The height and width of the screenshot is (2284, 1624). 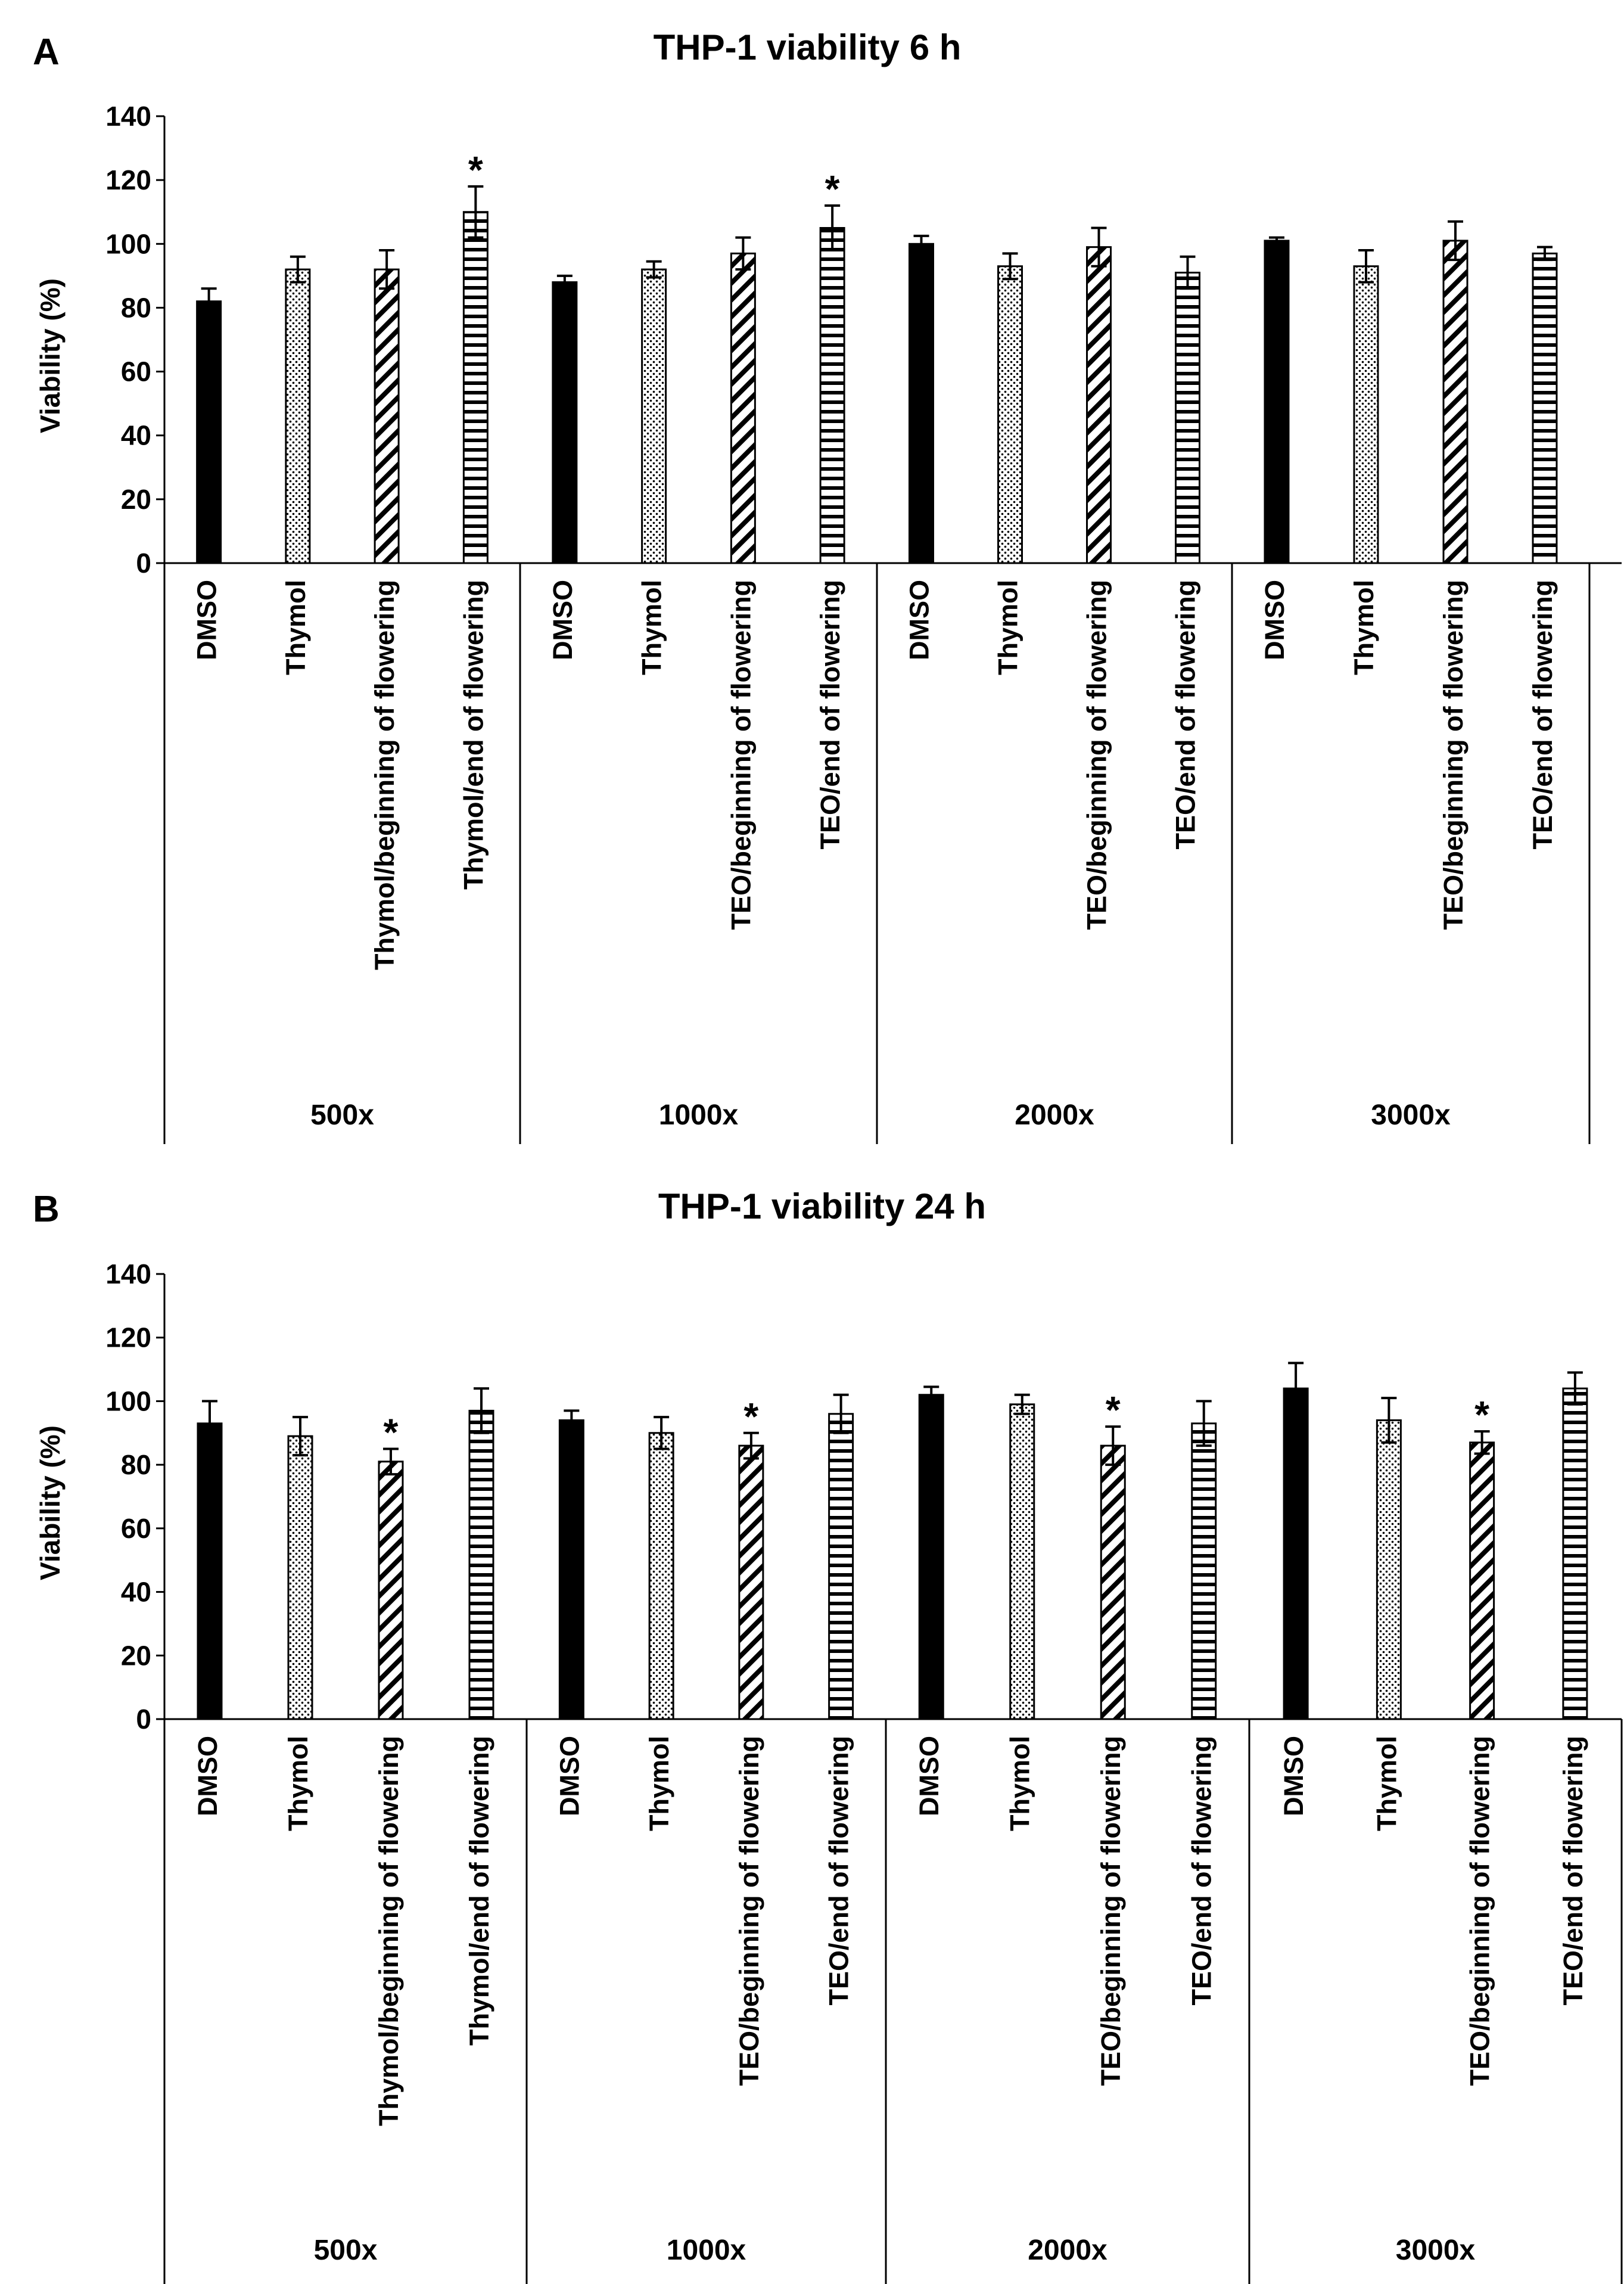 I want to click on panel-label-a: A, so click(x=46, y=52).